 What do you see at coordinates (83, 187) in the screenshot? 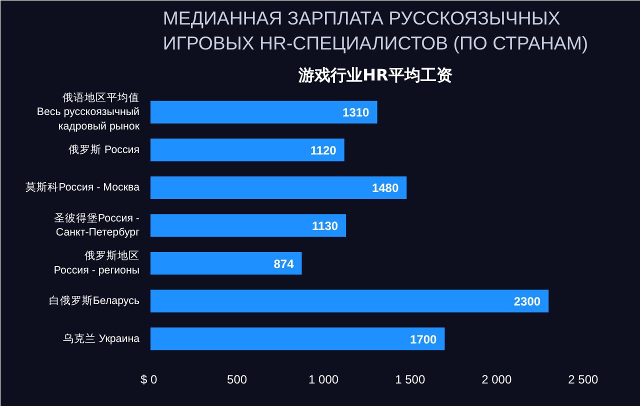
I see `y-tick-label: 莫斯科Россия - Москва` at bounding box center [83, 187].